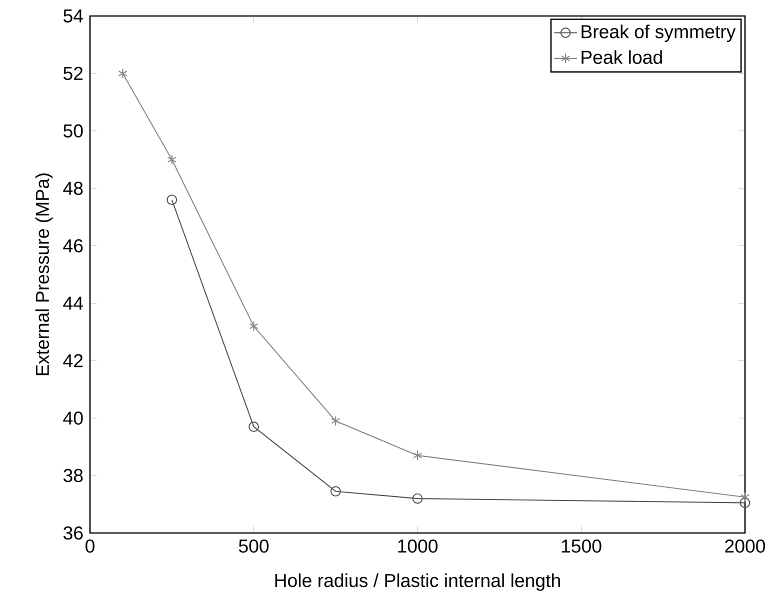  Describe the element at coordinates (73, 475) in the screenshot. I see `y-tick-label: 38` at that location.